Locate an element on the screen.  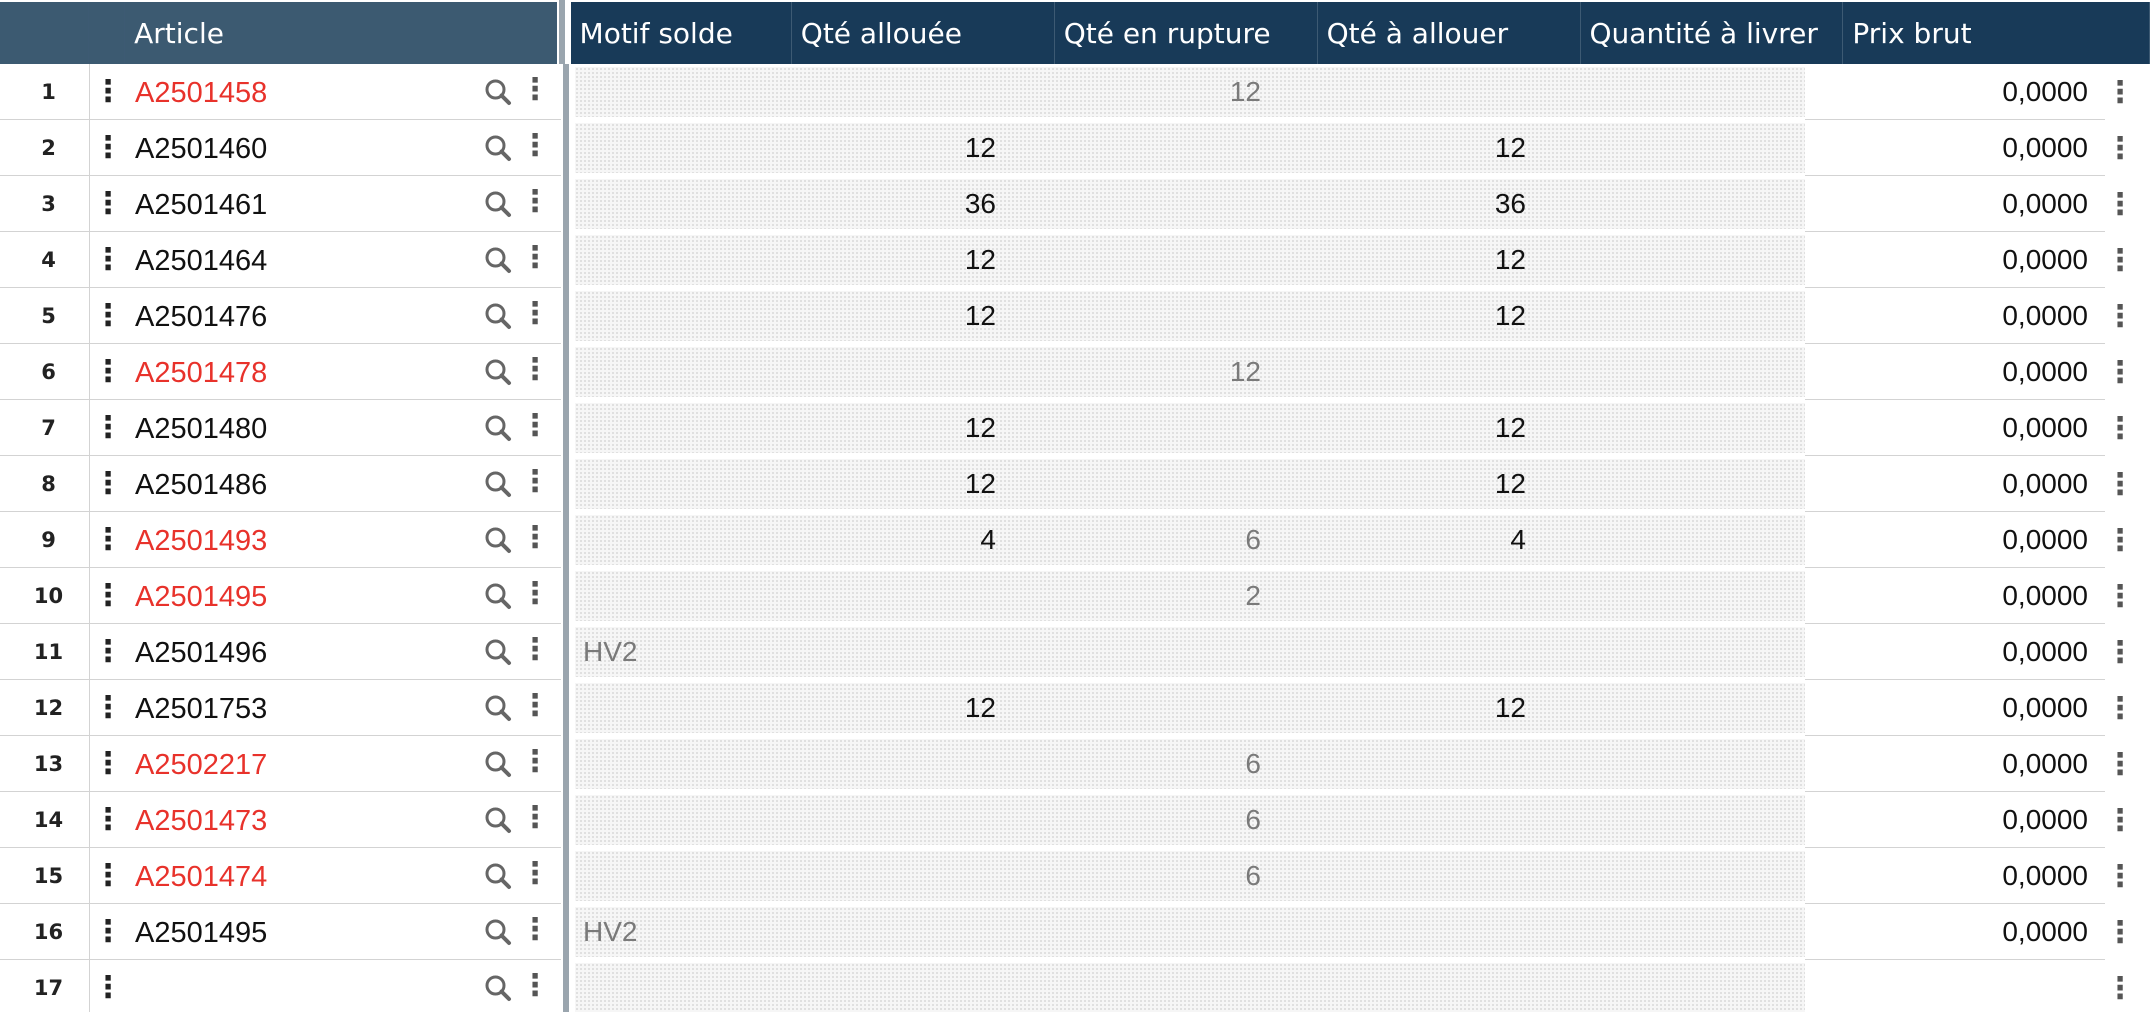
article-cell: A2501478 ⋮ is located at coordinates (343, 372).